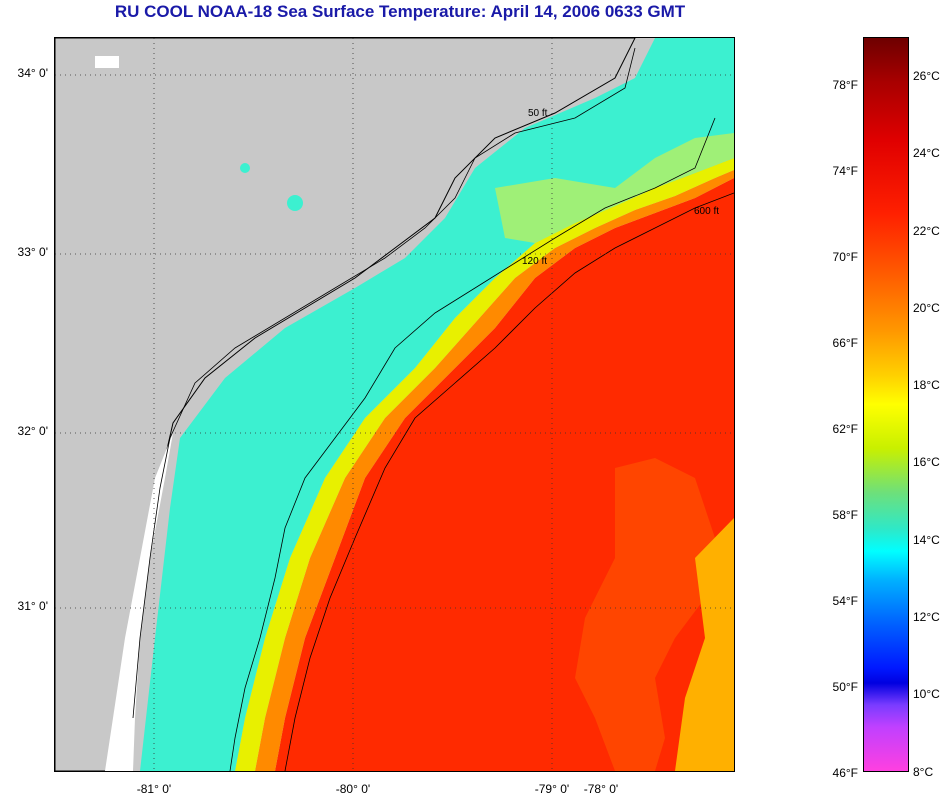 The width and height of the screenshot is (952, 801). What do you see at coordinates (926, 76) in the screenshot?
I see `colorbar-celsius-label: 26°C` at bounding box center [926, 76].